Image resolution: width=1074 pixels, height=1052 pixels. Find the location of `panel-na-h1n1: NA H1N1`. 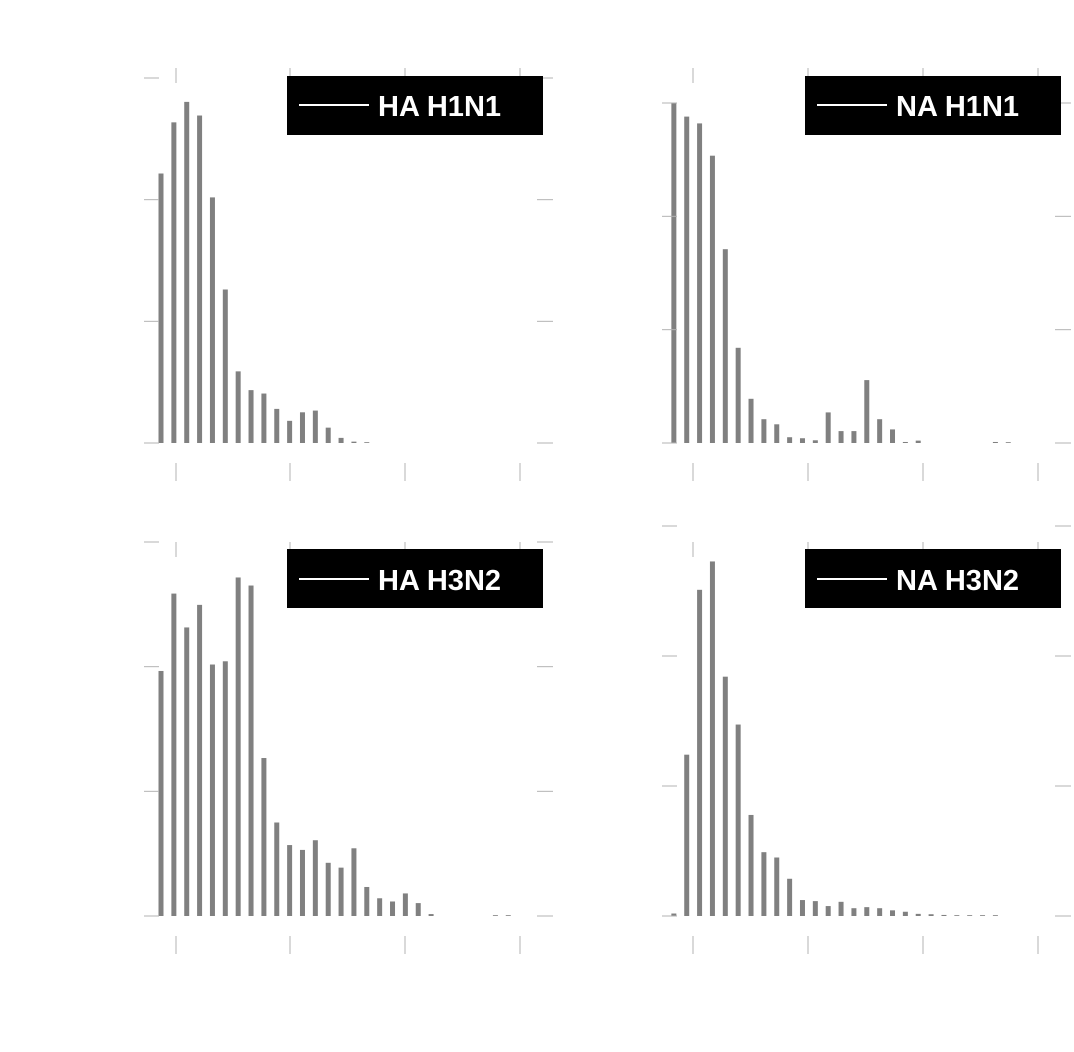

panel-na-h1n1: NA H1N1 is located at coordinates (866, 274).